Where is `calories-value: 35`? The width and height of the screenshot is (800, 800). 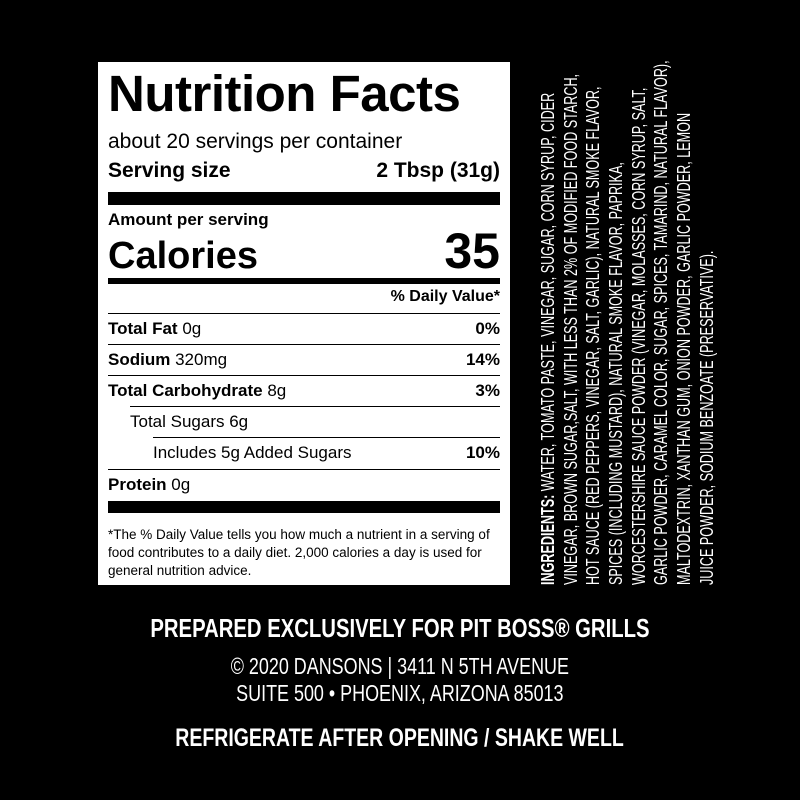 calories-value: 35 is located at coordinates (472, 251).